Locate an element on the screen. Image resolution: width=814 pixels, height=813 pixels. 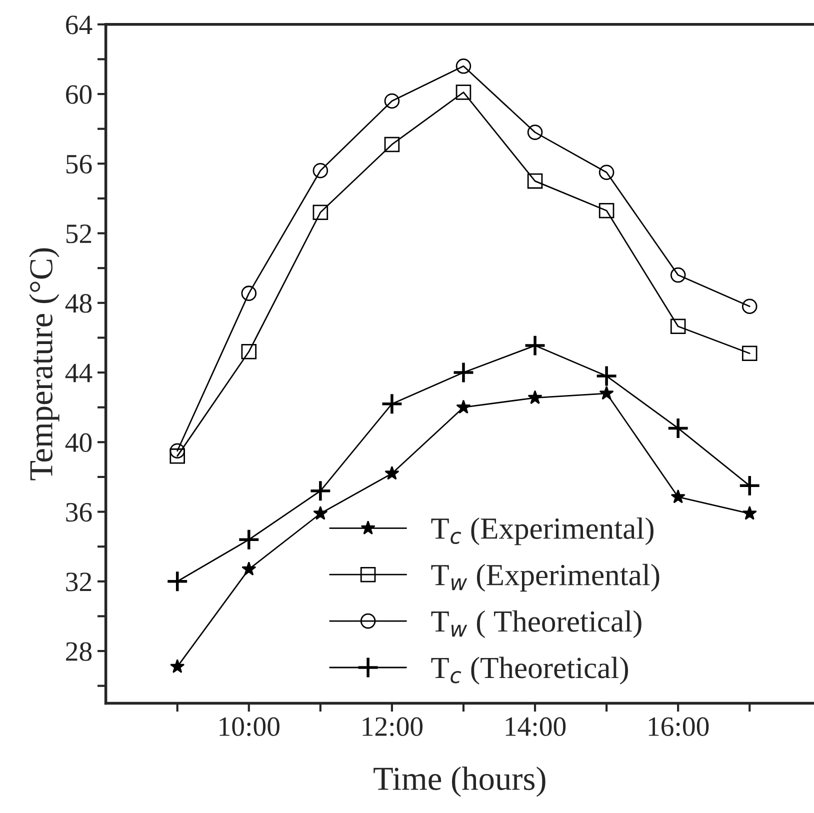
y-tick-label: 60 is located at coordinates (79, 94).